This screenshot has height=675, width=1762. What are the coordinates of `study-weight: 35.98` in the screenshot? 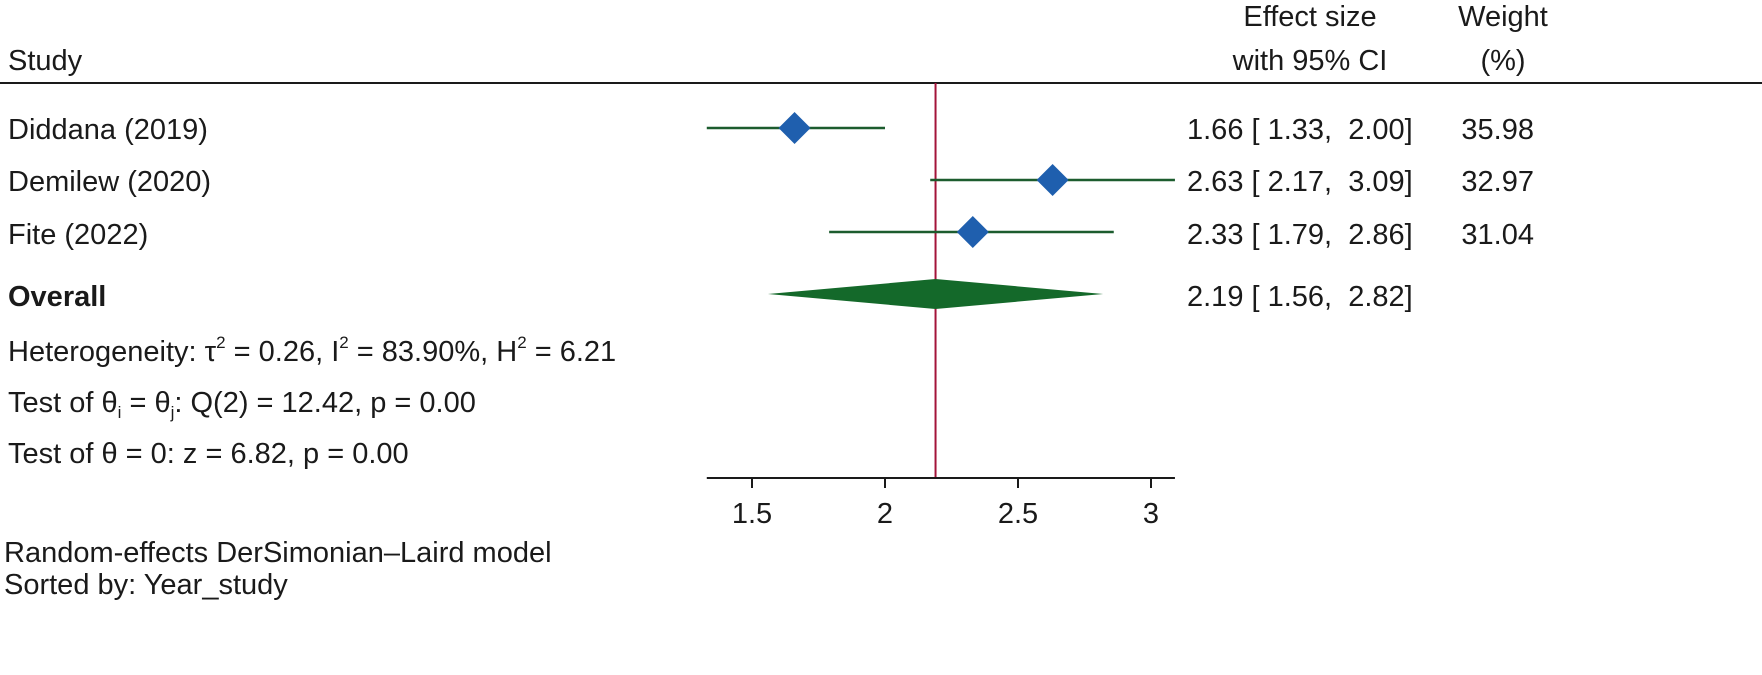 It's located at (1497, 130).